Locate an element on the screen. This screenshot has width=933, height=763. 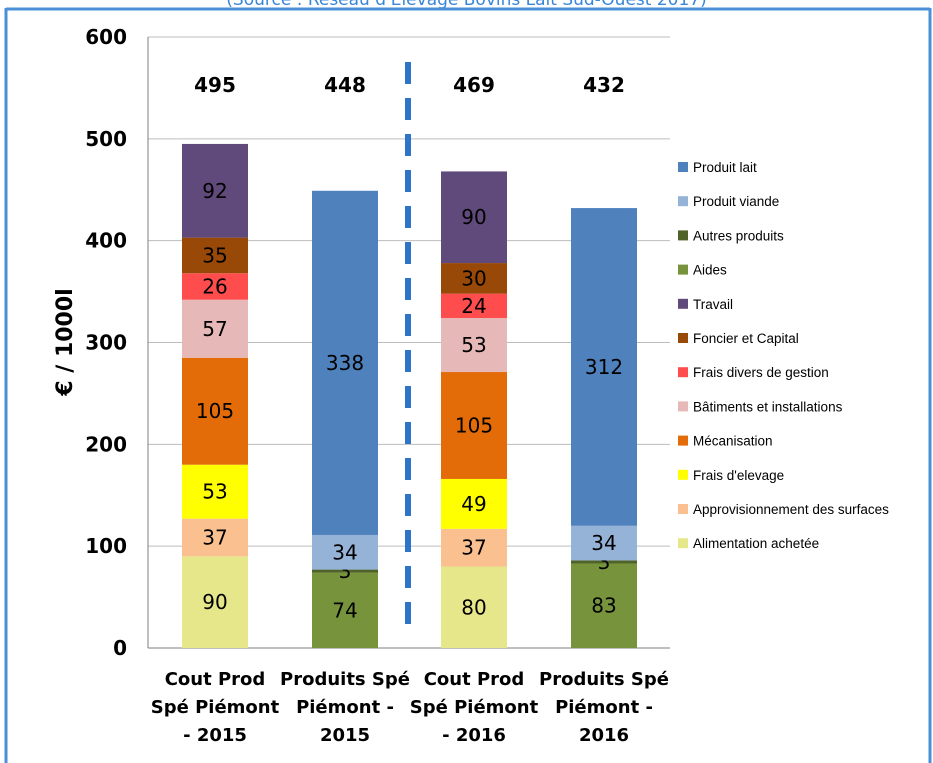
legend-label: Produit viande is located at coordinates (736, 201).